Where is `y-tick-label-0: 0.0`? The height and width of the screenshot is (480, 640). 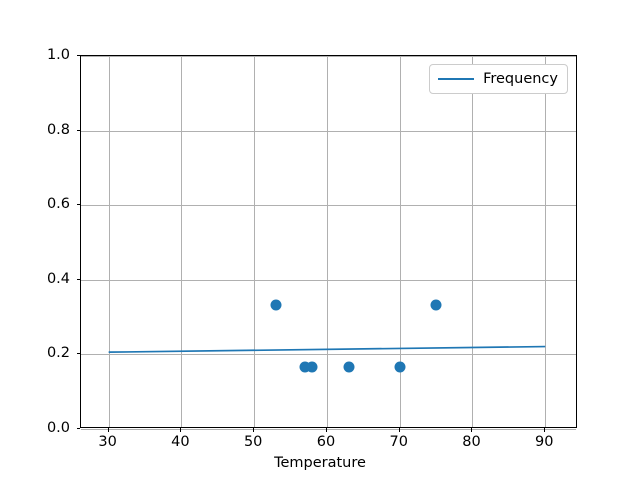 y-tick-label-0: 0.0 is located at coordinates (58, 428).